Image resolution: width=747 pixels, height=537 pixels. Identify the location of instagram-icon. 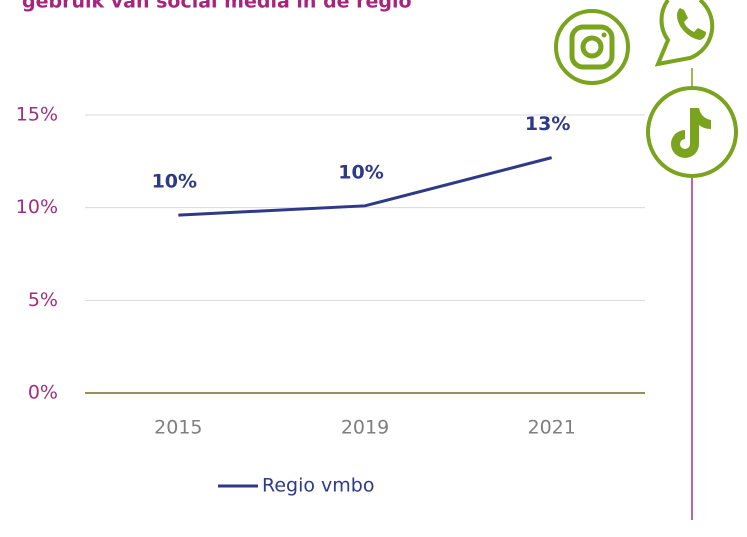
(592, 47).